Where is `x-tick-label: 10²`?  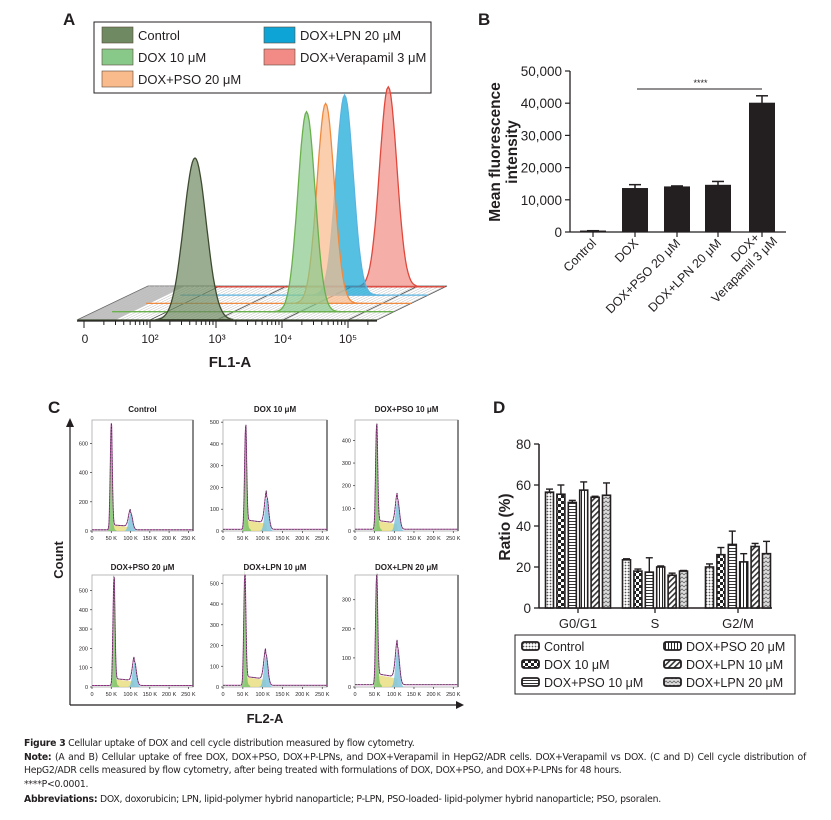 x-tick-label: 10² is located at coordinates (149, 339).